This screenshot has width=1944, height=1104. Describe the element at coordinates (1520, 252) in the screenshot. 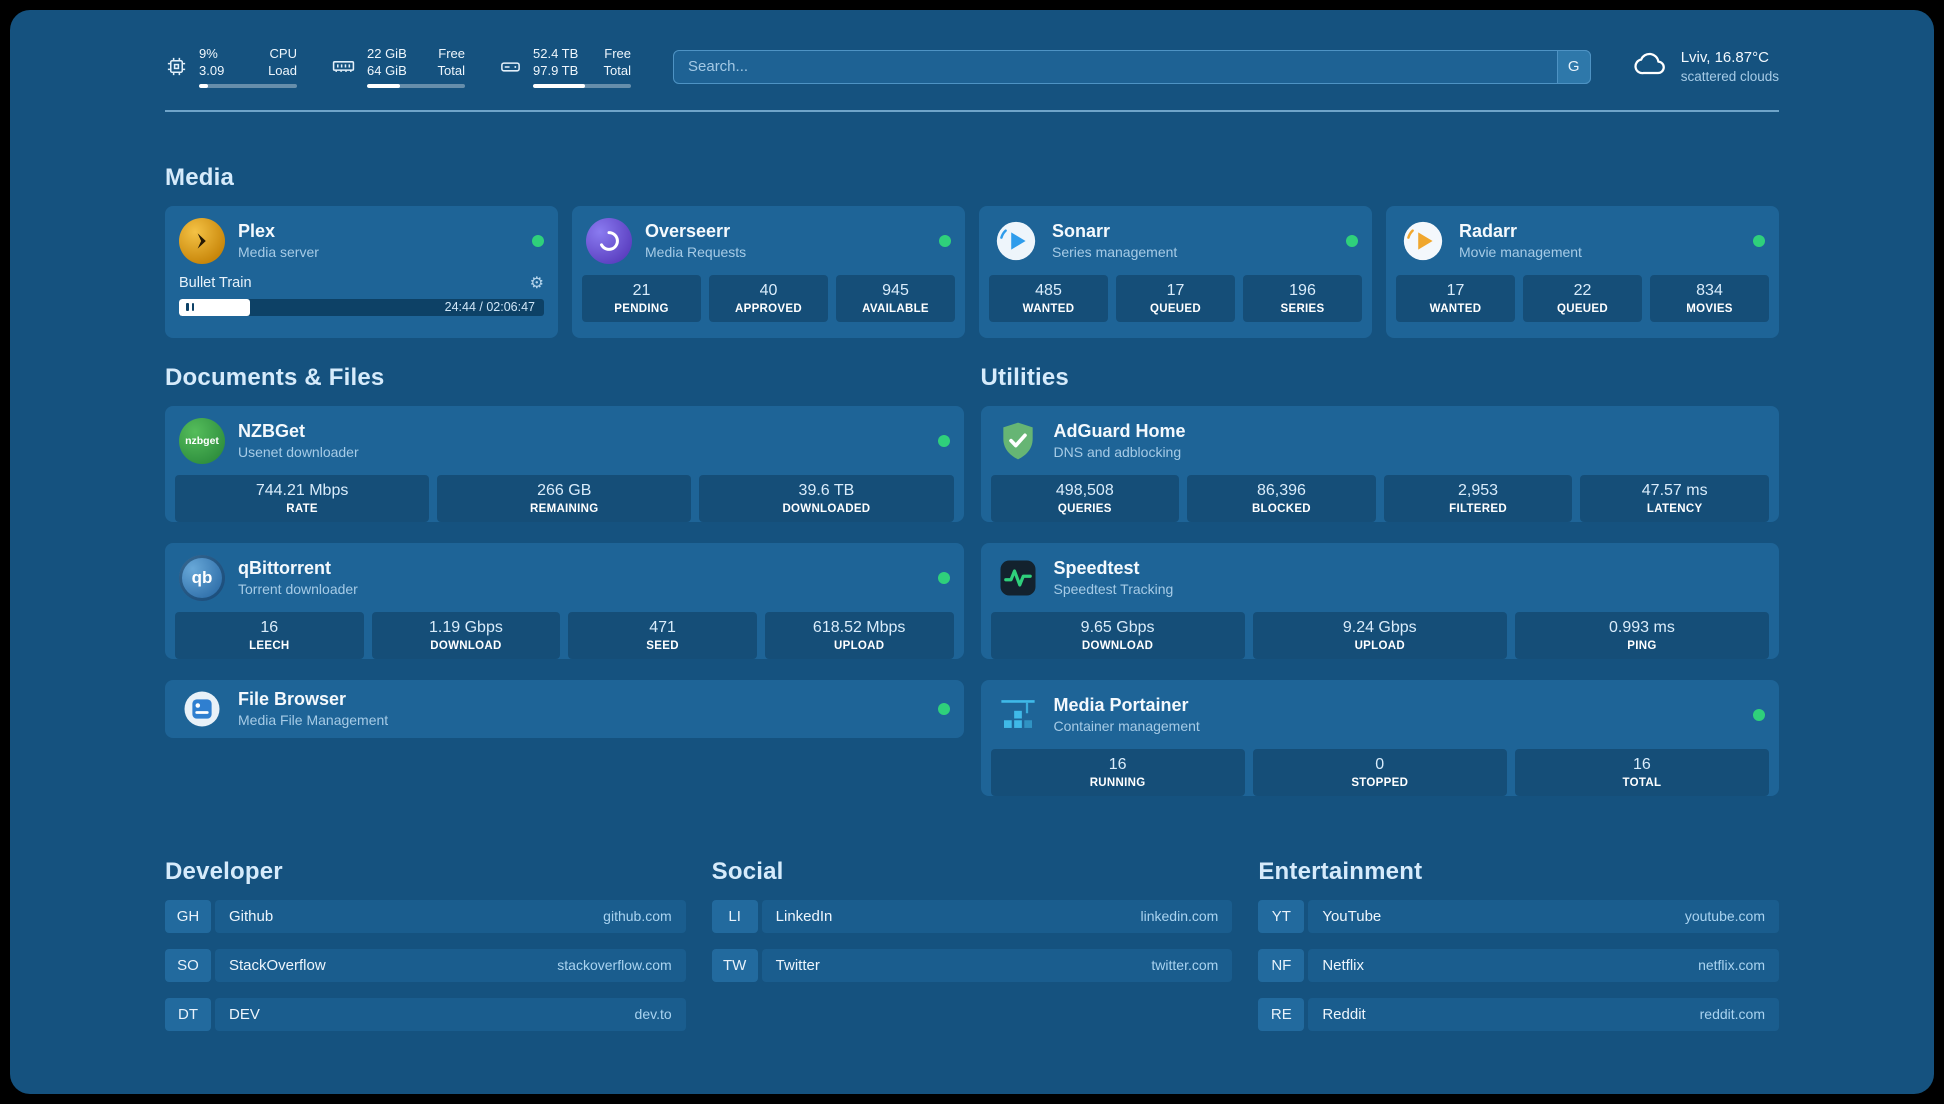

I see `app-subtitle: Movie management` at that location.